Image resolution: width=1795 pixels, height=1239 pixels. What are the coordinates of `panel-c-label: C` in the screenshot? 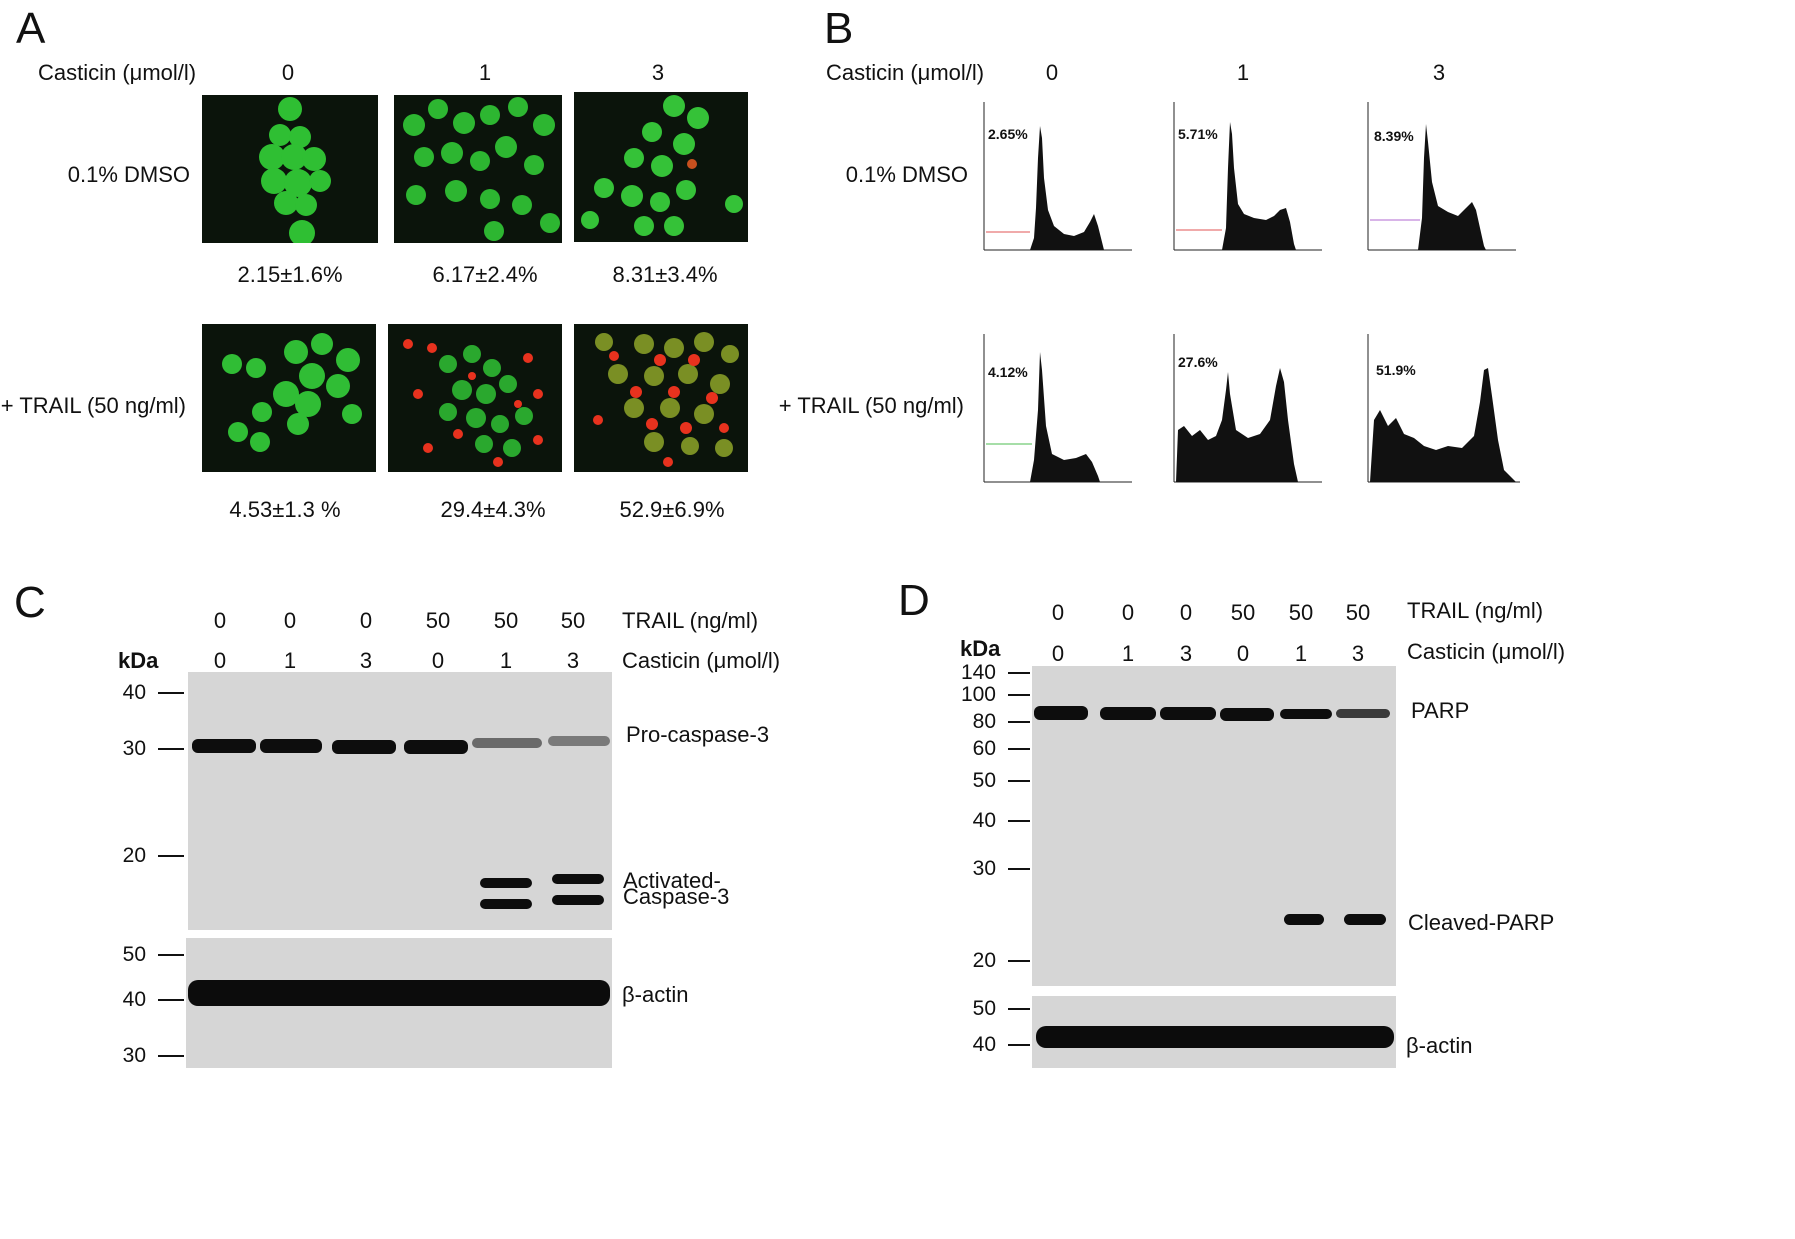 It's located at (30, 602).